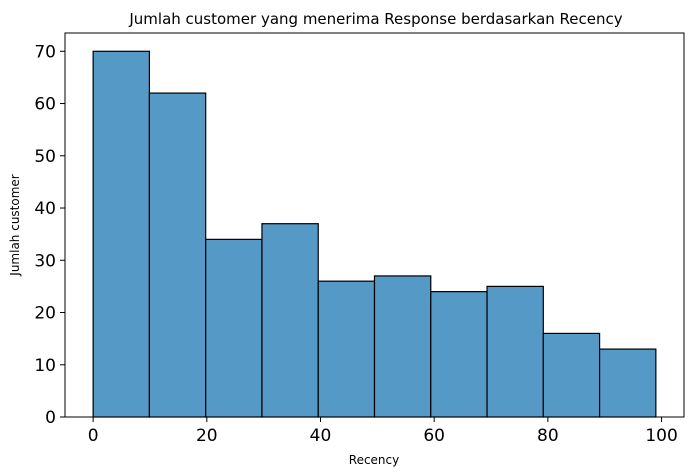  Describe the element at coordinates (548, 436) in the screenshot. I see `x-tick-label-80: 80` at that location.